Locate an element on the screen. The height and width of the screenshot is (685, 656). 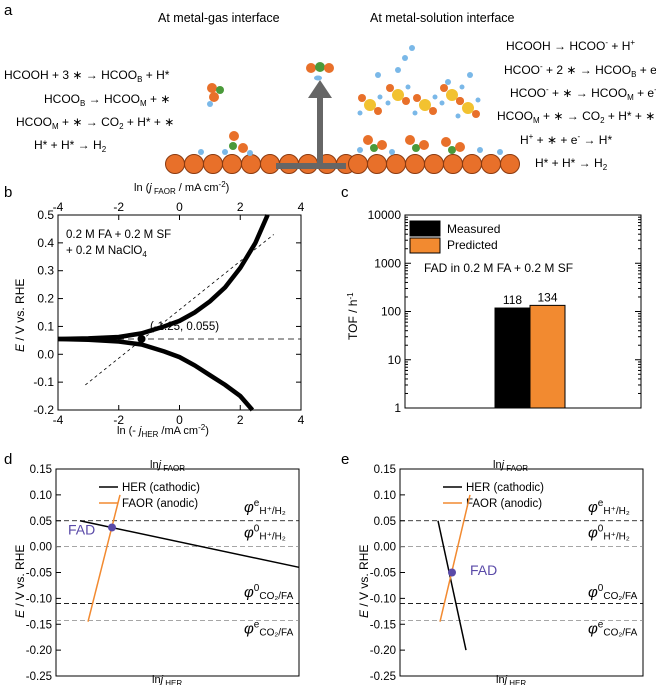
legend-her-label: HER (cathodic) is located at coordinates (161, 488).